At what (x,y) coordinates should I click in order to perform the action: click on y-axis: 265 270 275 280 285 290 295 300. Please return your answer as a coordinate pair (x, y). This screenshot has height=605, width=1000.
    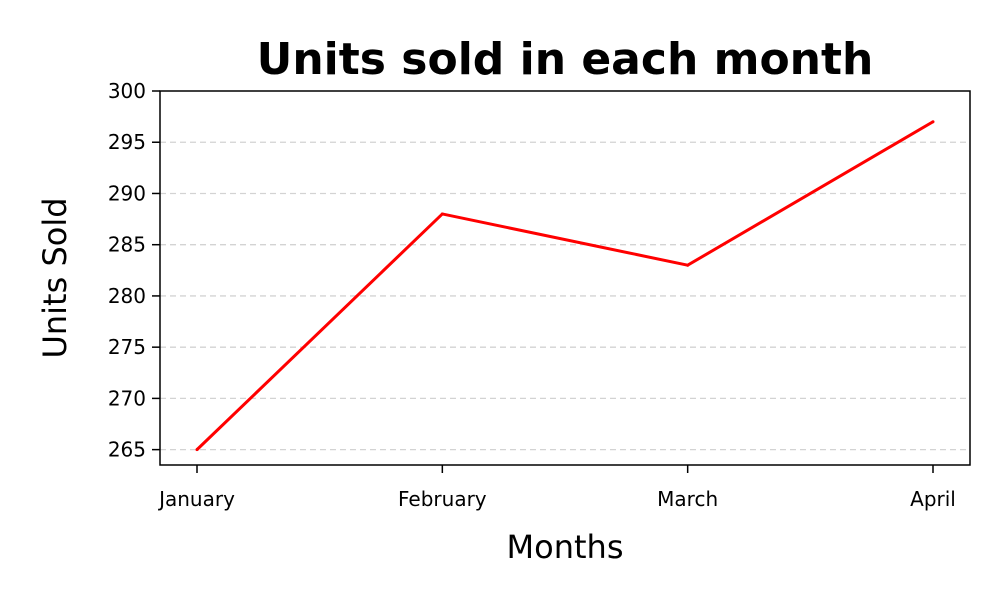
    Looking at the image, I should click on (134, 270).